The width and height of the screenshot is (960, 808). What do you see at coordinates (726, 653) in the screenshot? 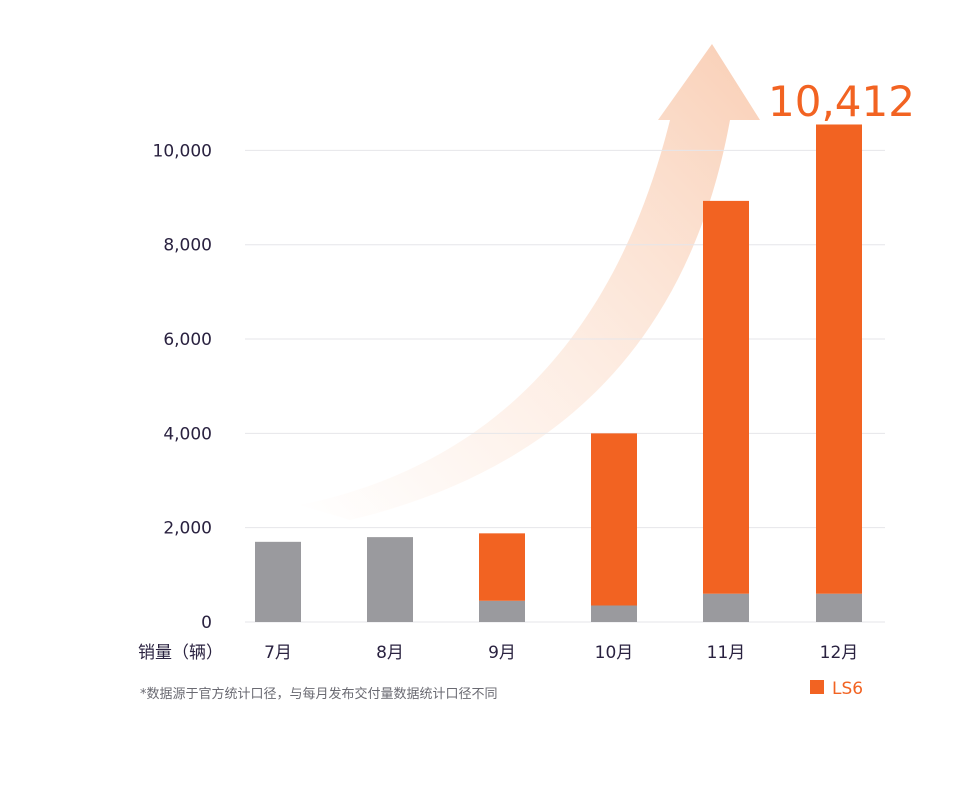
I see `x-category-label: 11月` at bounding box center [726, 653].